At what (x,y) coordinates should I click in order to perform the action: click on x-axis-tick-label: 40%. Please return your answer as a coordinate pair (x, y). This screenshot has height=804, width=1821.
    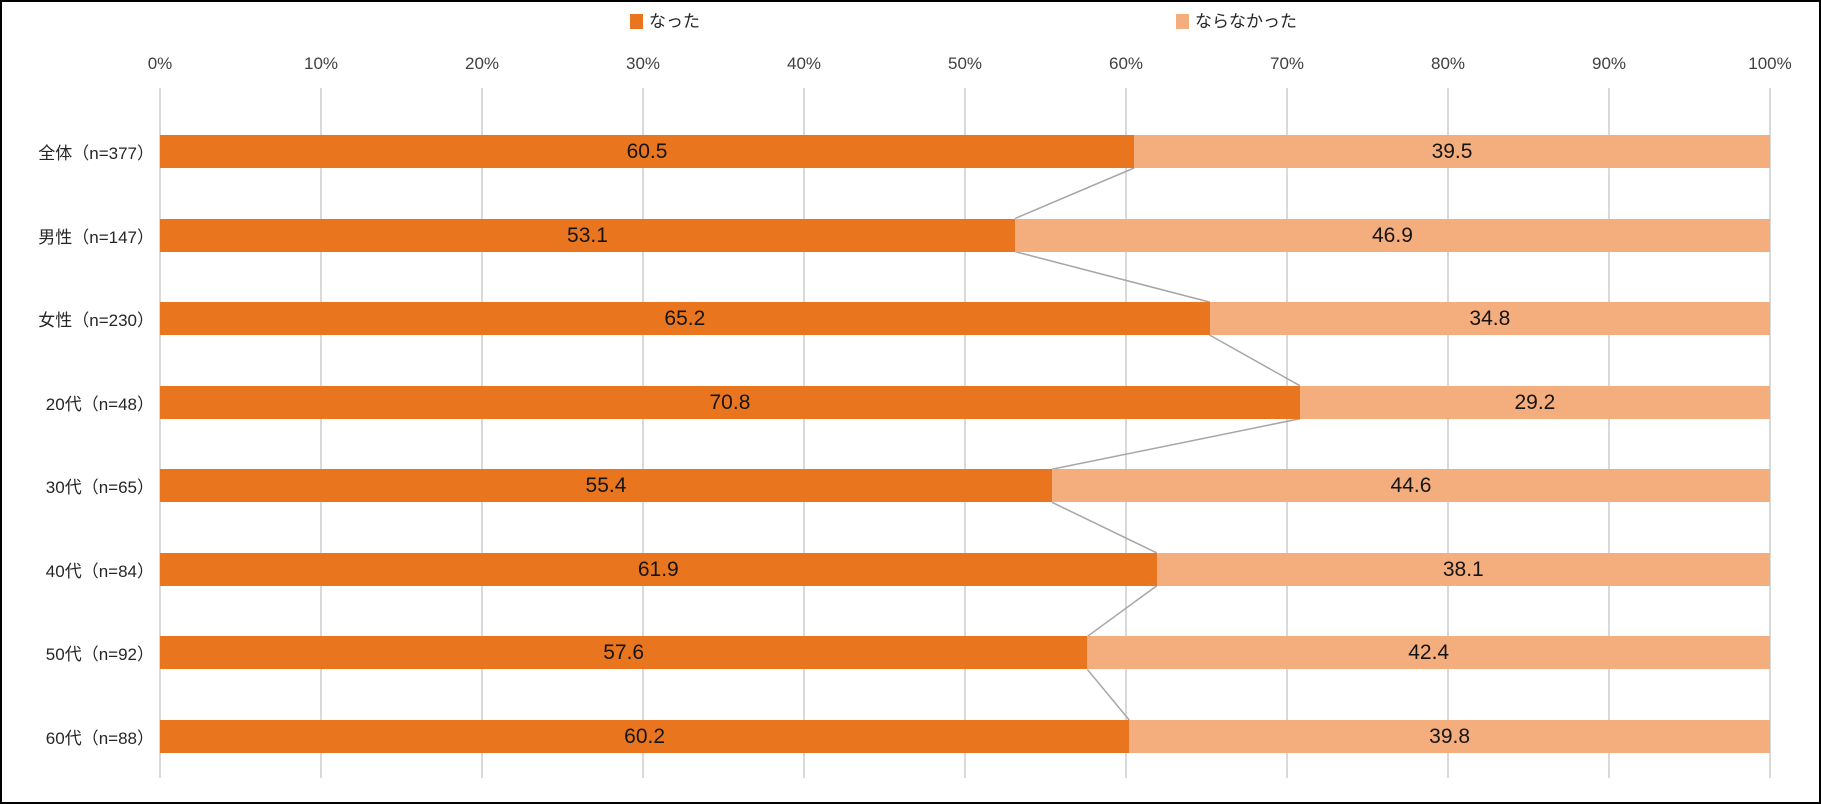
    Looking at the image, I should click on (804, 63).